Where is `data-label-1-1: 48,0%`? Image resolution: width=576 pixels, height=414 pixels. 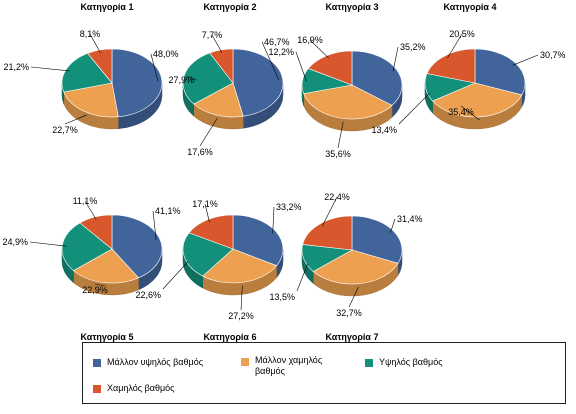
data-label-1-1: 48,0% is located at coordinates (166, 54).